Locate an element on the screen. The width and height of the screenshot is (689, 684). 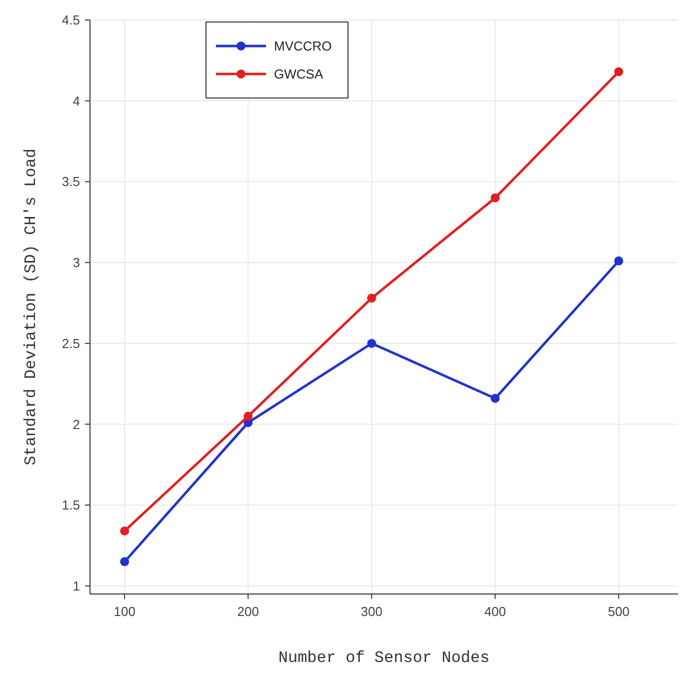
x-tick-label: 100 is located at coordinates (125, 611).